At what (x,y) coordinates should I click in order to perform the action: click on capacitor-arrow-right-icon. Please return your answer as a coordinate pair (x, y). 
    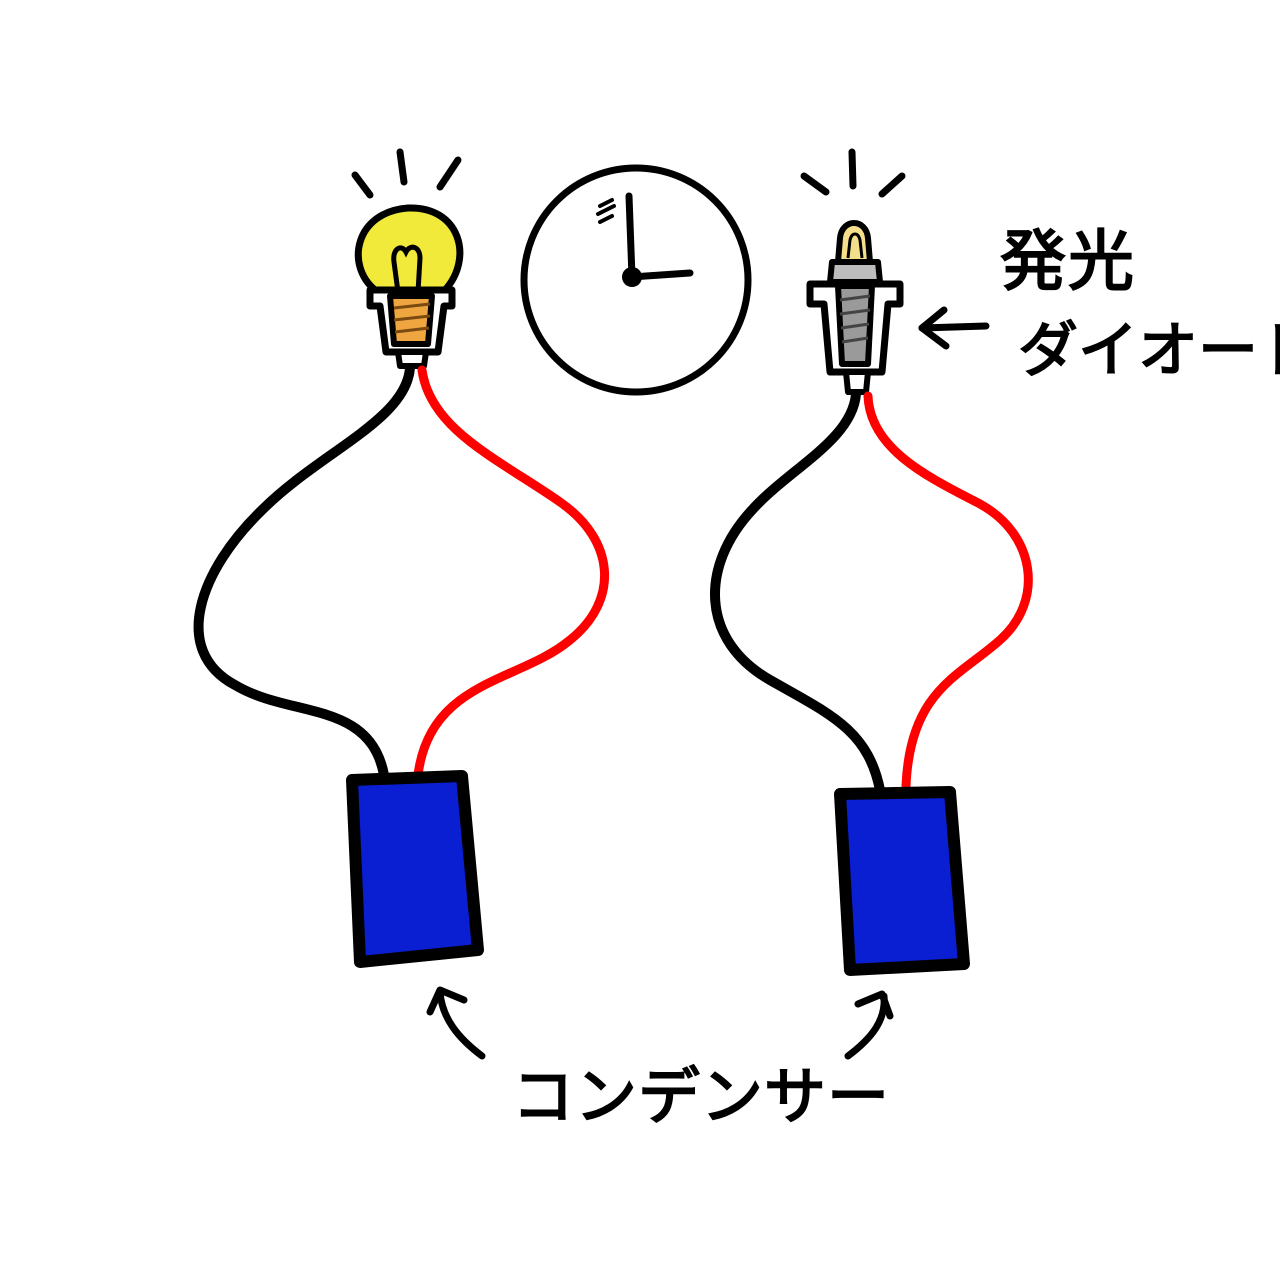
    Looking at the image, I should click on (869, 1025).